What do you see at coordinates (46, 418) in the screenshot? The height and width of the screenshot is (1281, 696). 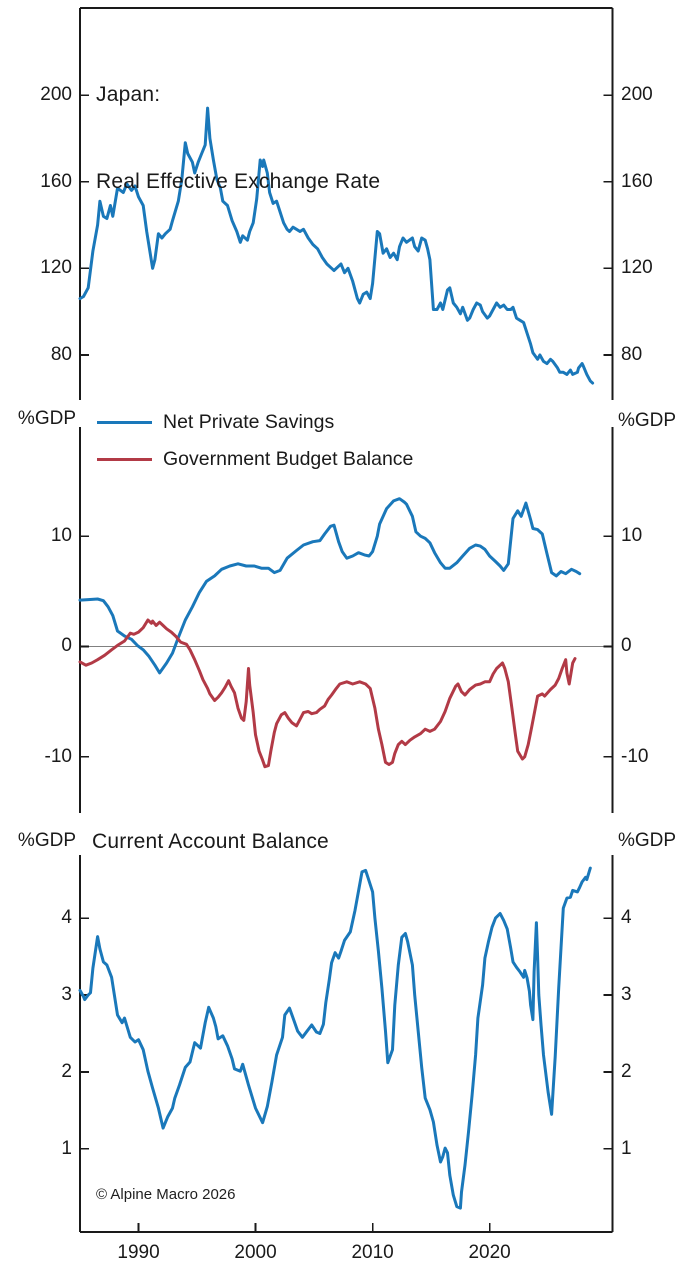 I see `middle-unit-label-left: %GDP` at bounding box center [46, 418].